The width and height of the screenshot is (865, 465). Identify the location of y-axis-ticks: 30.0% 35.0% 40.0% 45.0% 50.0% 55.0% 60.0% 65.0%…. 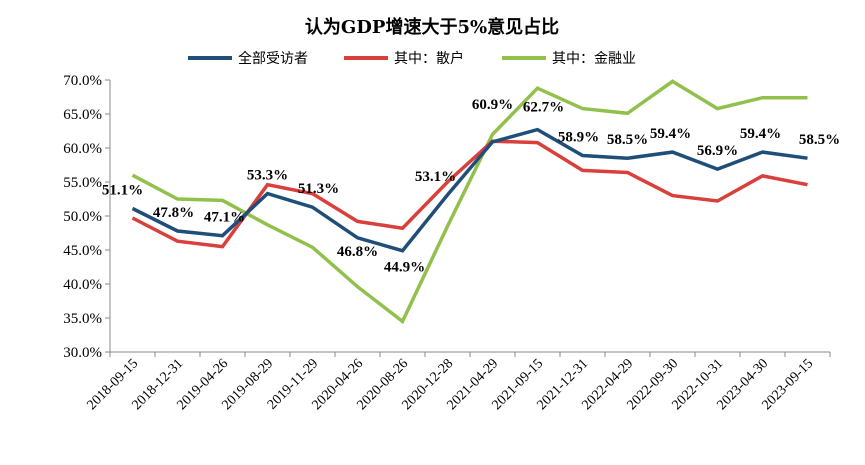
(86, 217).